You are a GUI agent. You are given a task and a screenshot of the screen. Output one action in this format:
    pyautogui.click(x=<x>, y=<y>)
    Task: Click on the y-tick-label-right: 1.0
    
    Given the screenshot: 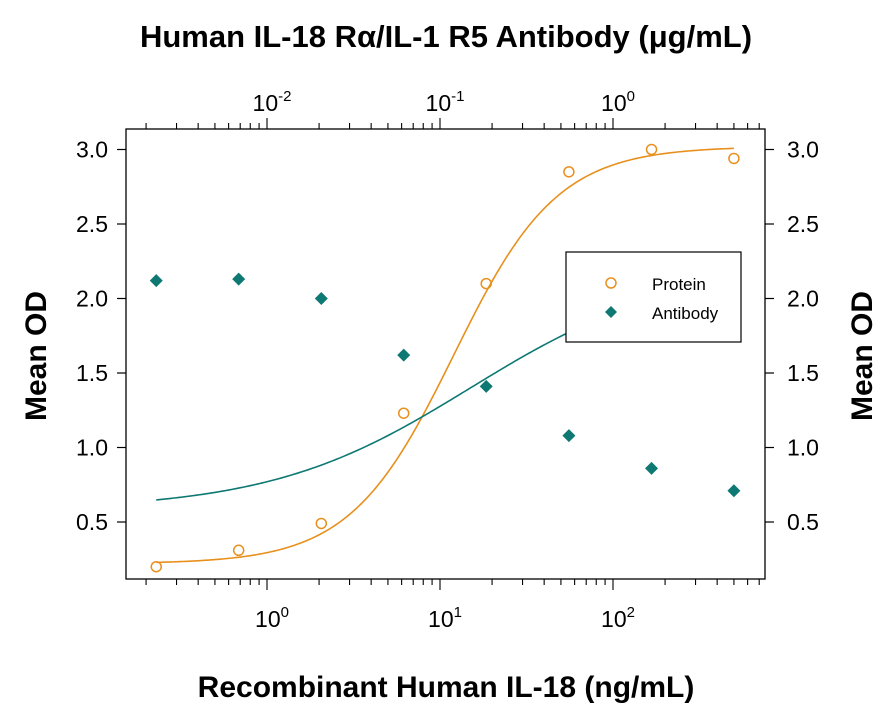 What is the action you would take?
    pyautogui.click(x=803, y=448)
    